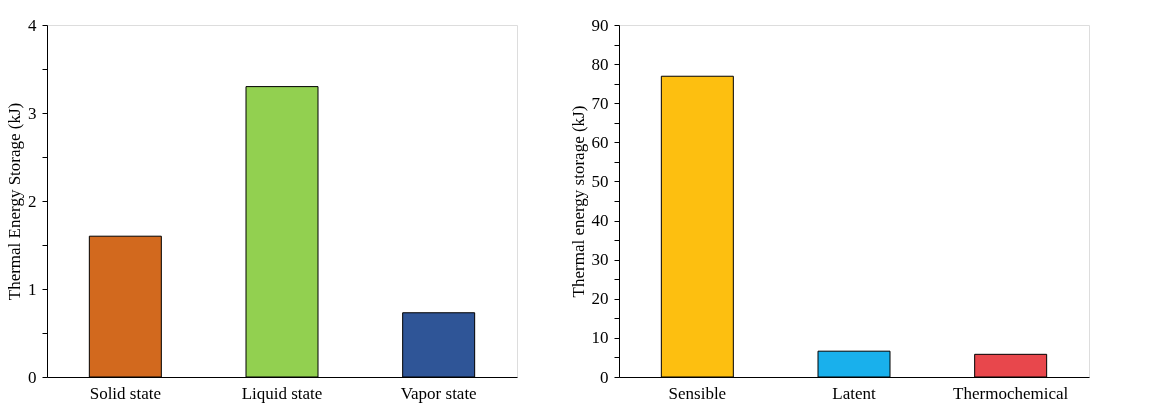  What do you see at coordinates (600, 25) in the screenshot?
I see `y-tick-label: 90` at bounding box center [600, 25].